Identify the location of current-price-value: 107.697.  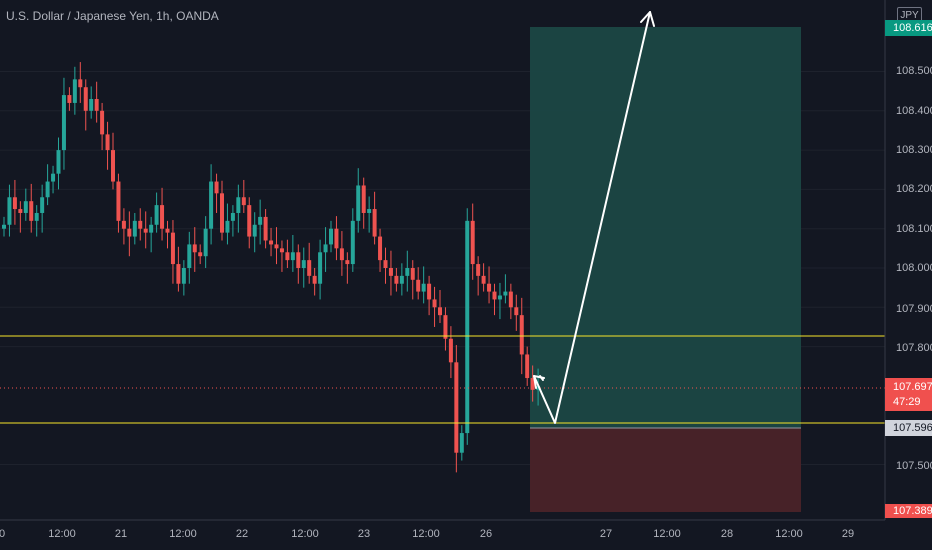
(912, 387).